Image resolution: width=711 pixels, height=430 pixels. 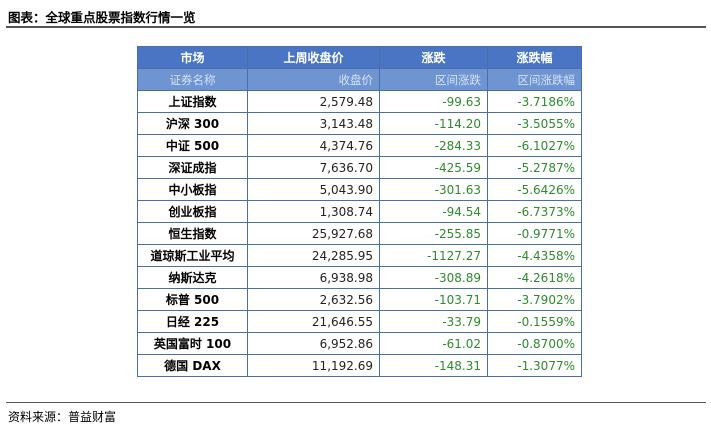 I want to click on change-pct-cell: -4.2618%, so click(x=534, y=277).